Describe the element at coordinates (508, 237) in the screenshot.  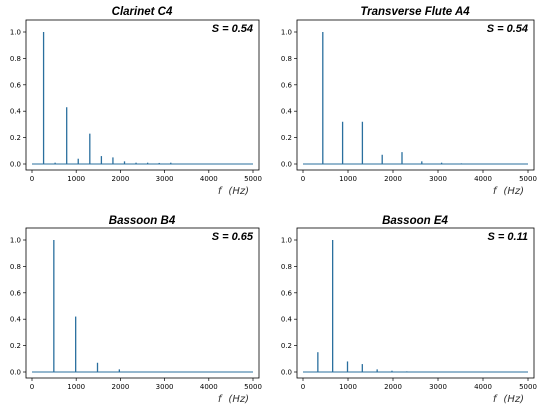
I see `similarity-annotation: S = 0.11` at that location.